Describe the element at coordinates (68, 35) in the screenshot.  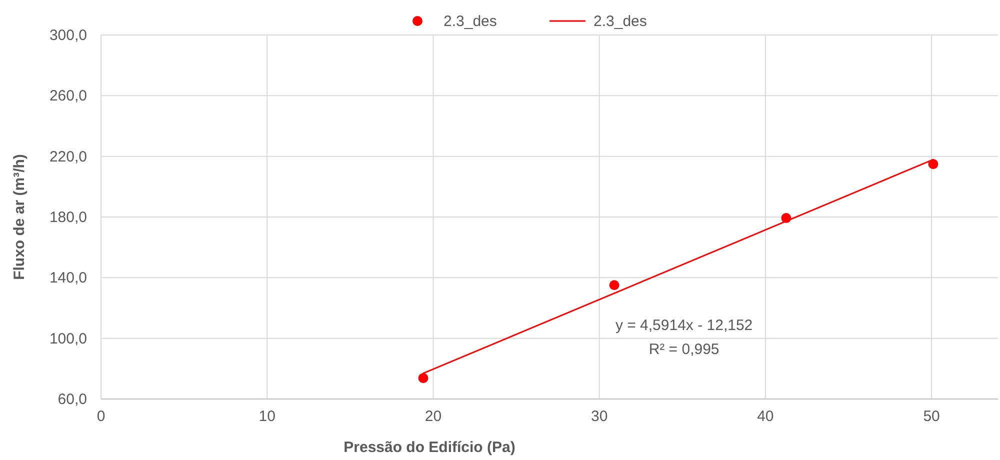
I see `y-tick-label: 300,0` at that location.